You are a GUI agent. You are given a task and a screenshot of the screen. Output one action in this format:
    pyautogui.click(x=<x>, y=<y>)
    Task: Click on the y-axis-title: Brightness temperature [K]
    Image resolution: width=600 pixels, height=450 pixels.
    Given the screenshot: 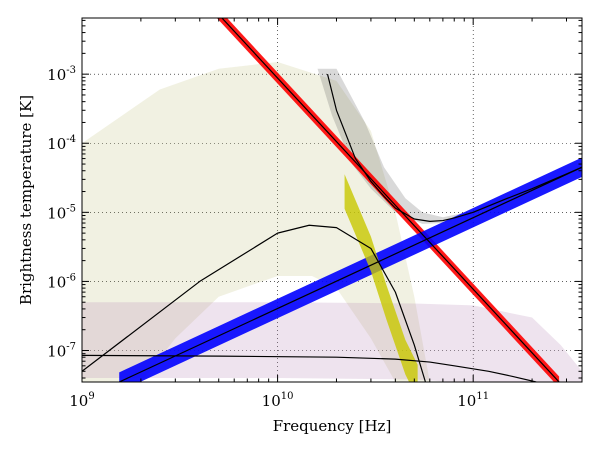 What is the action you would take?
    pyautogui.click(x=26, y=200)
    